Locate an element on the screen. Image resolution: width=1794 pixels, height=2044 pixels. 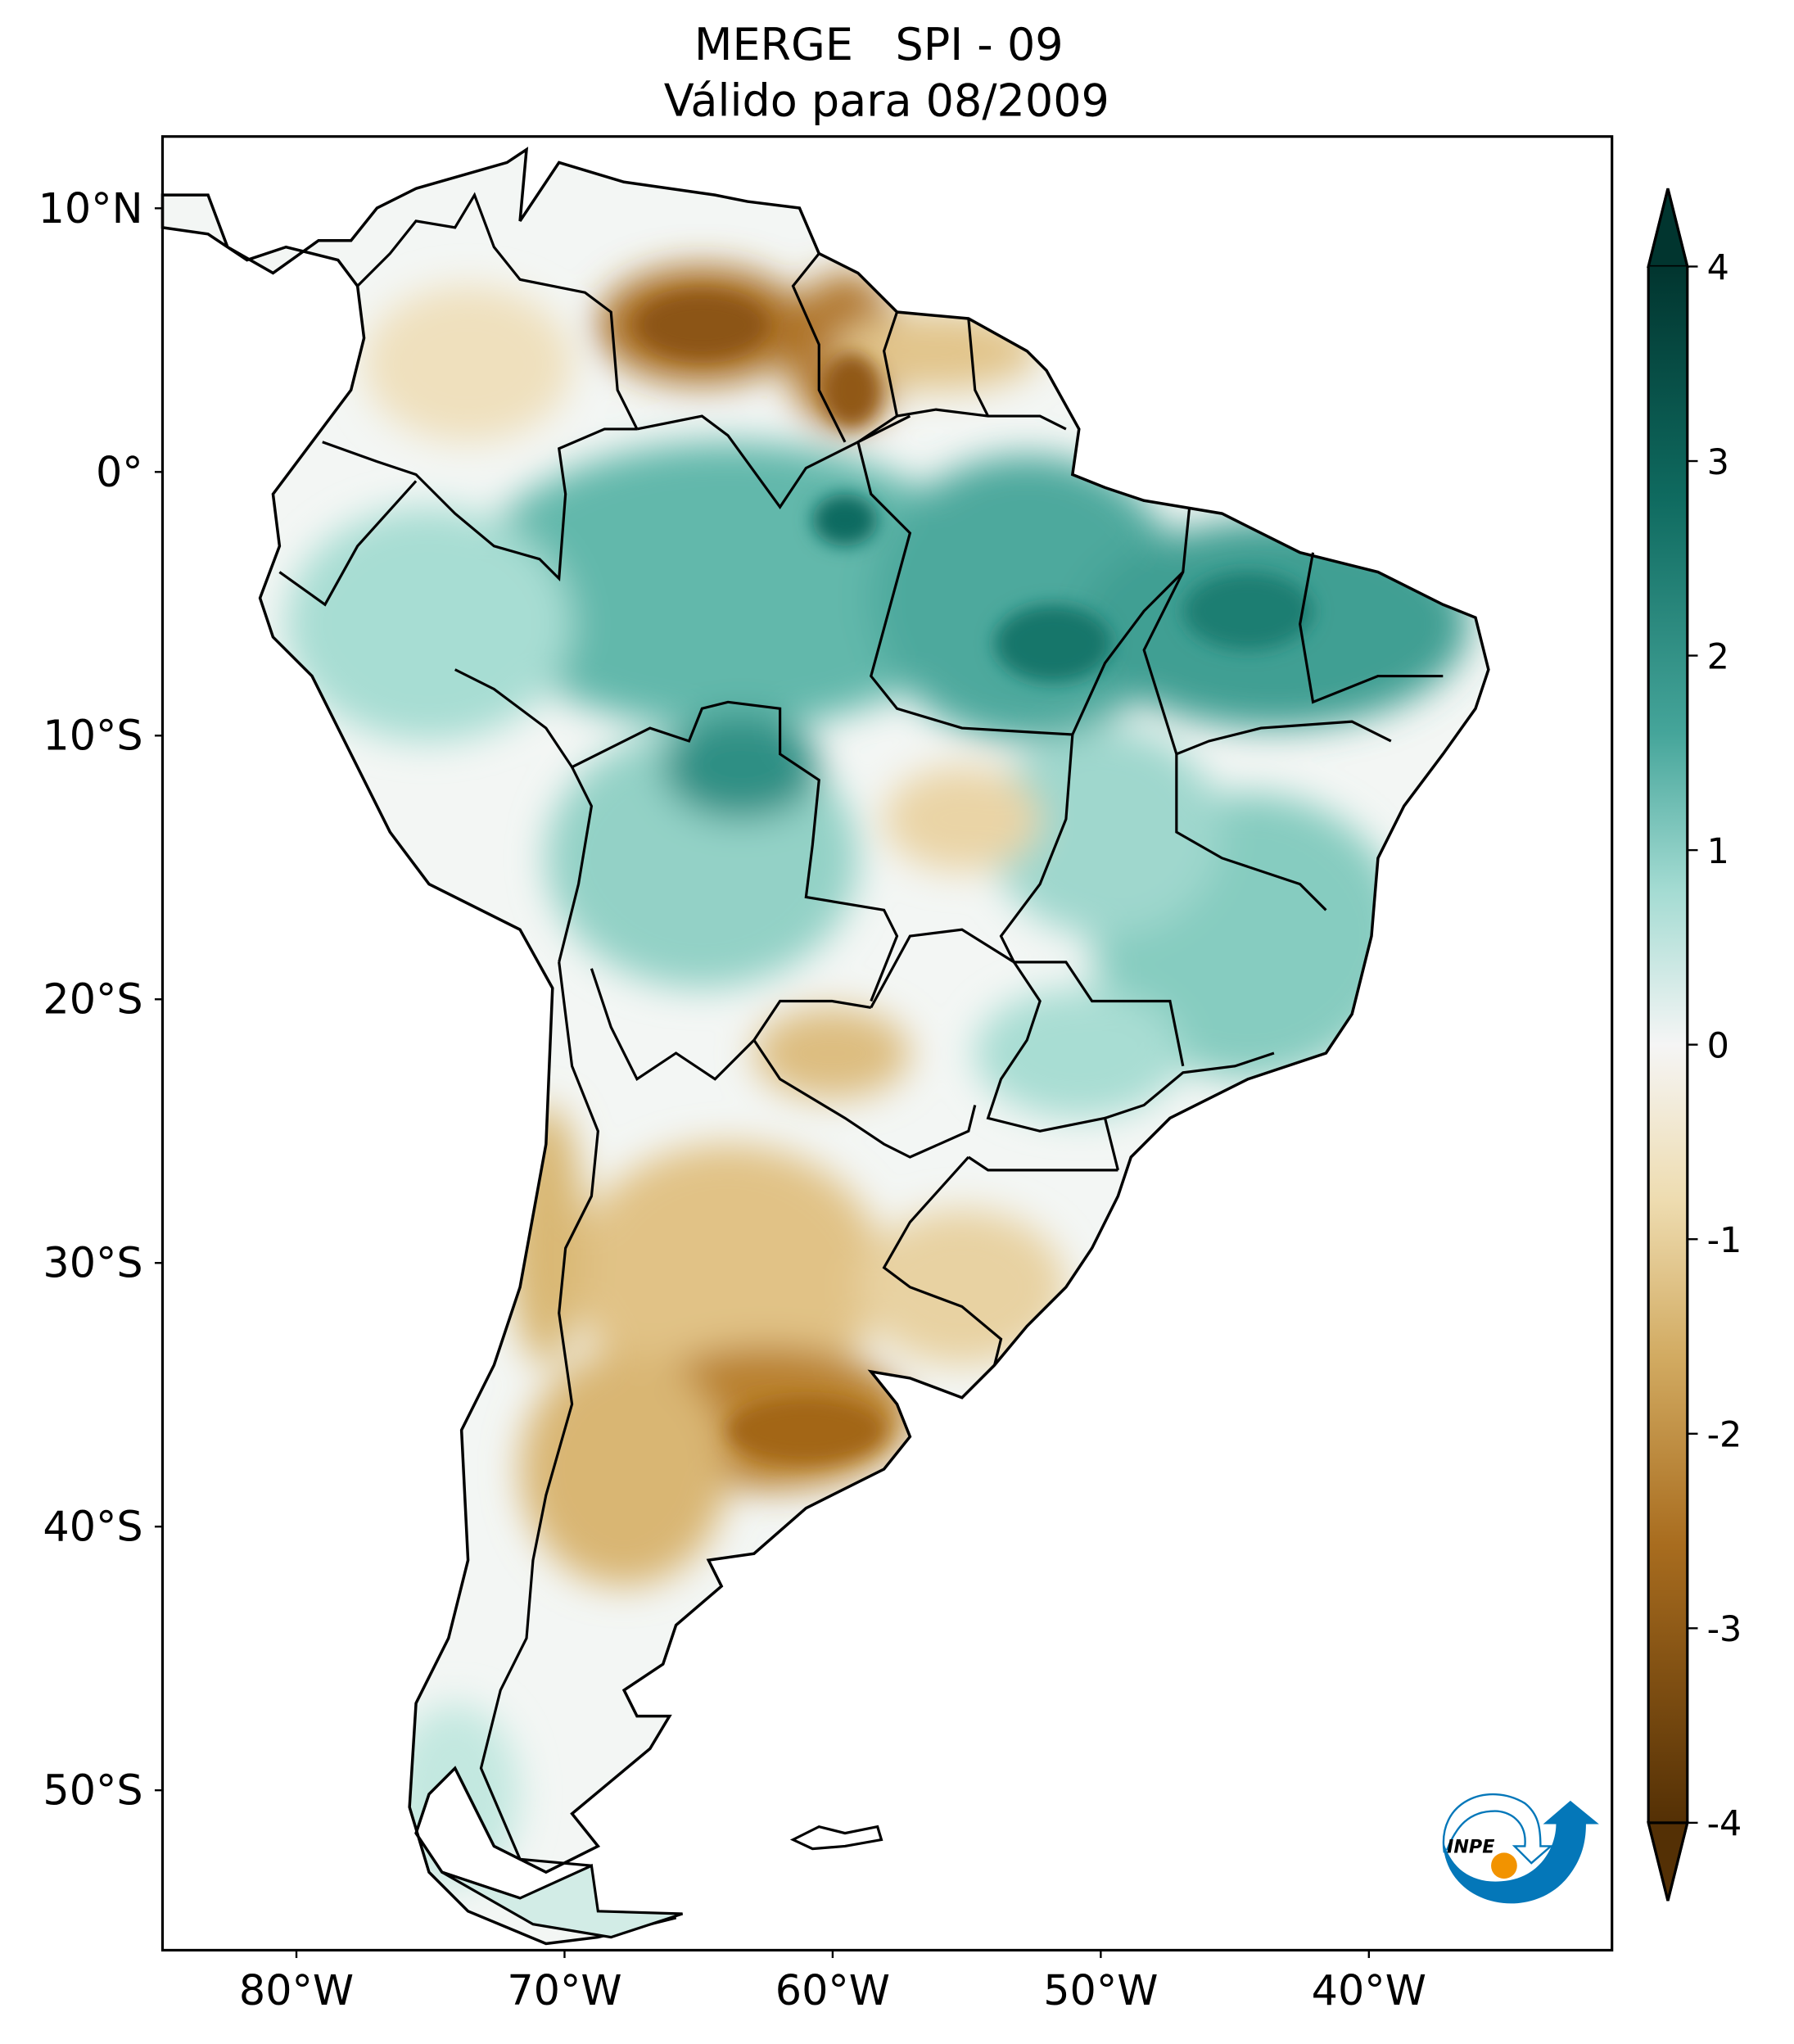
lat-tick-label: 10°N is located at coordinates (90, 208).